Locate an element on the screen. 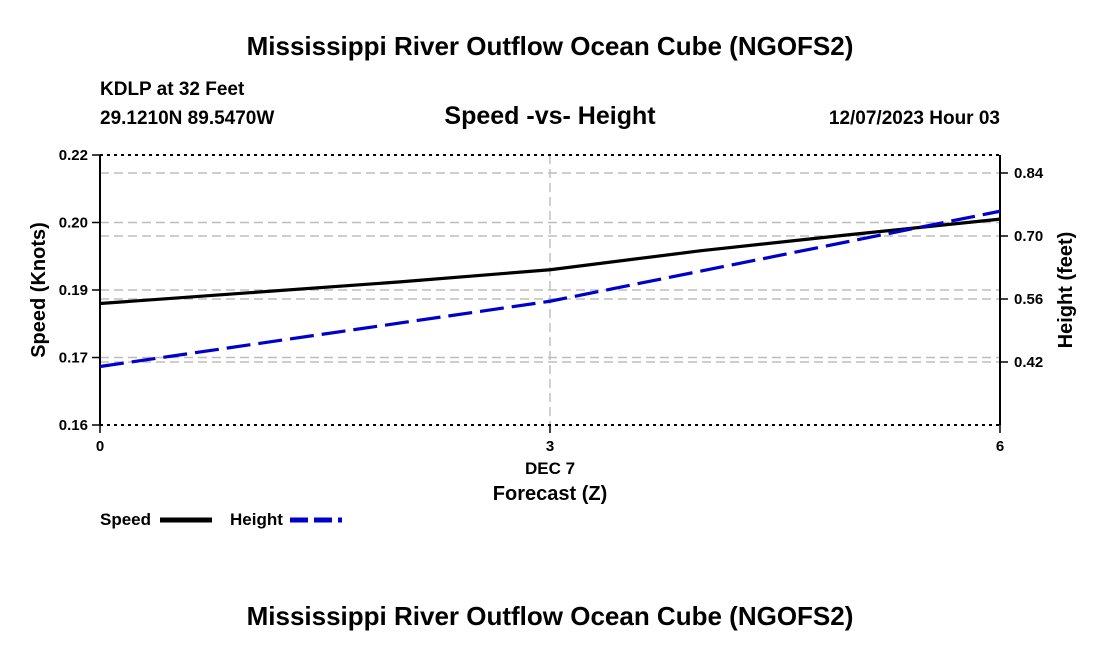  y2-axis-label: Height (feet) is located at coordinates (1066, 290).